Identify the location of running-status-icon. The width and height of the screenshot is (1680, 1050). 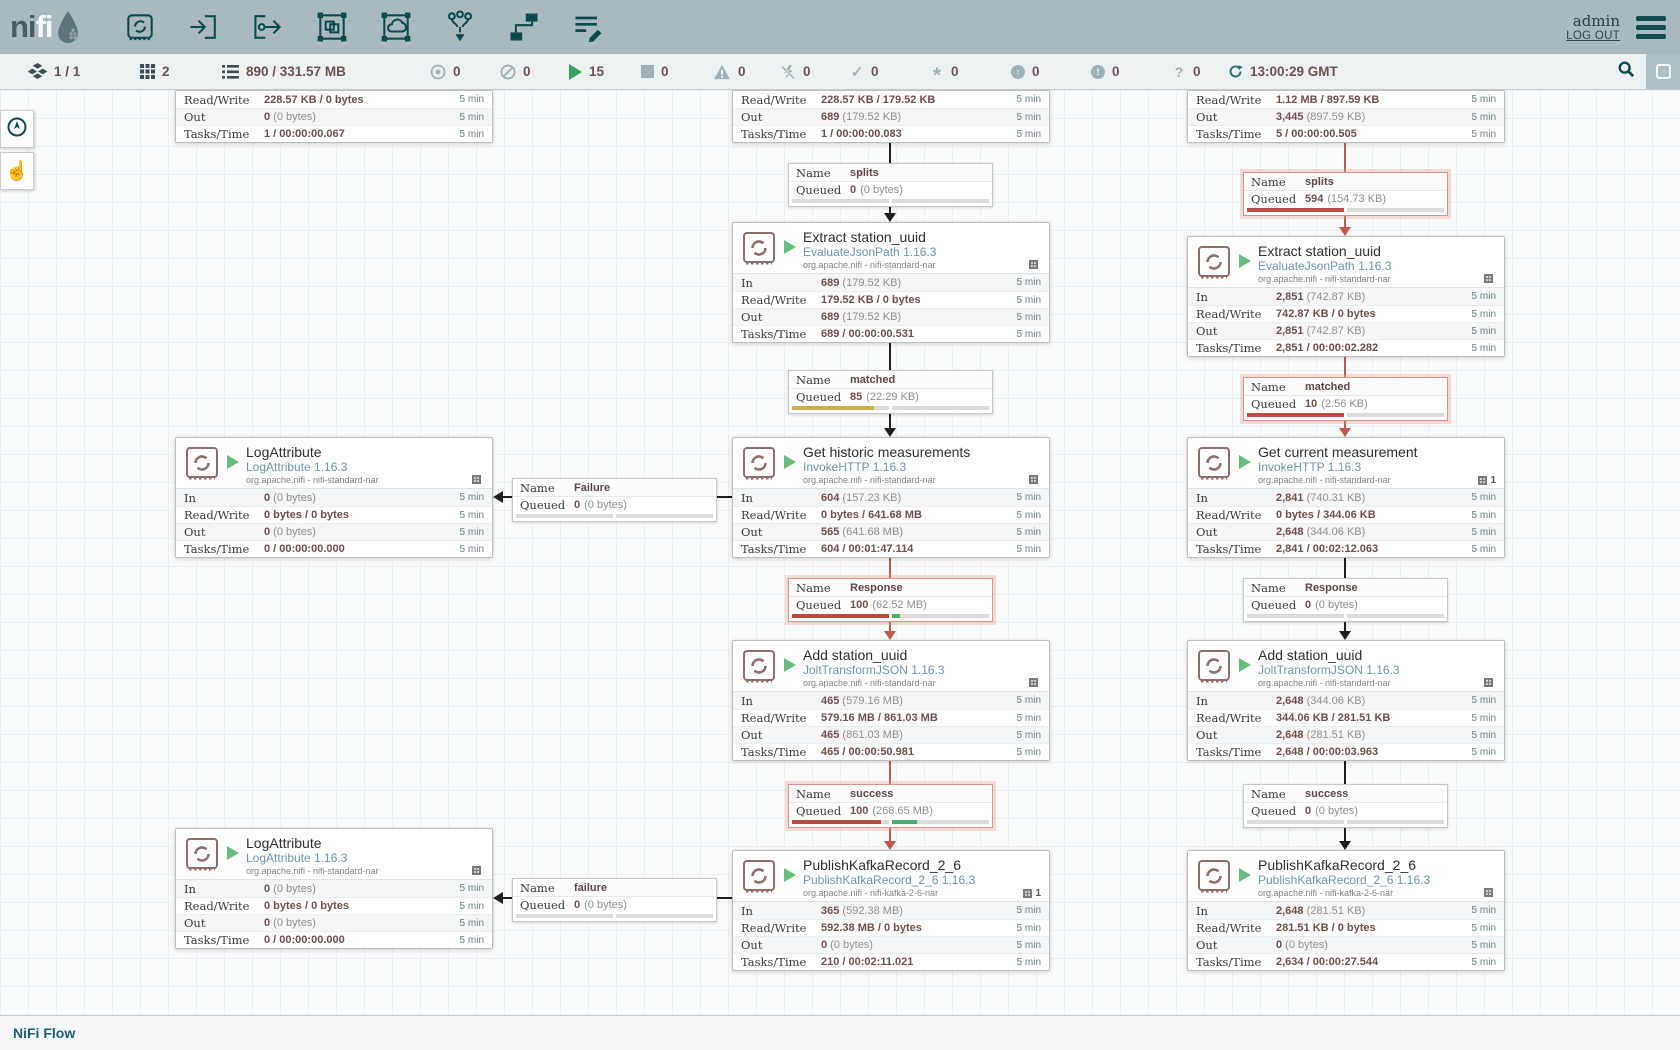
(790, 665).